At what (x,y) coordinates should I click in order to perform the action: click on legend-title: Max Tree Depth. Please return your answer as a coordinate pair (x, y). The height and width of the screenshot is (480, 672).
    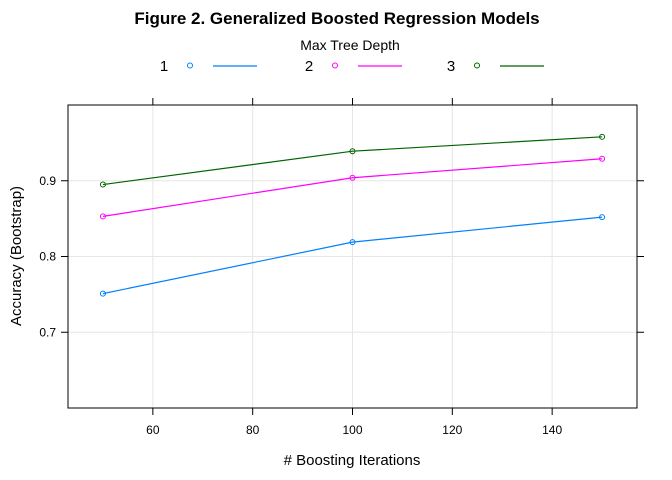
    Looking at the image, I should click on (350, 45).